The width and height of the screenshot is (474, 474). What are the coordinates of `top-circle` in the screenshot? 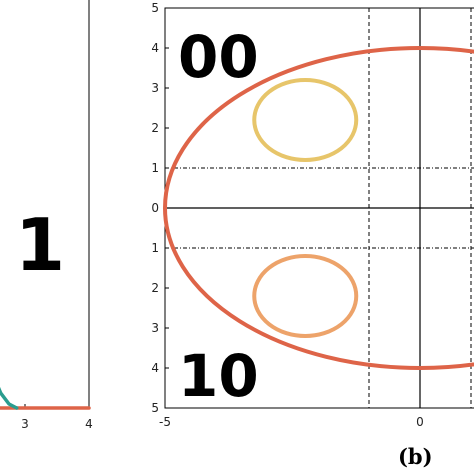 It's located at (305, 120).